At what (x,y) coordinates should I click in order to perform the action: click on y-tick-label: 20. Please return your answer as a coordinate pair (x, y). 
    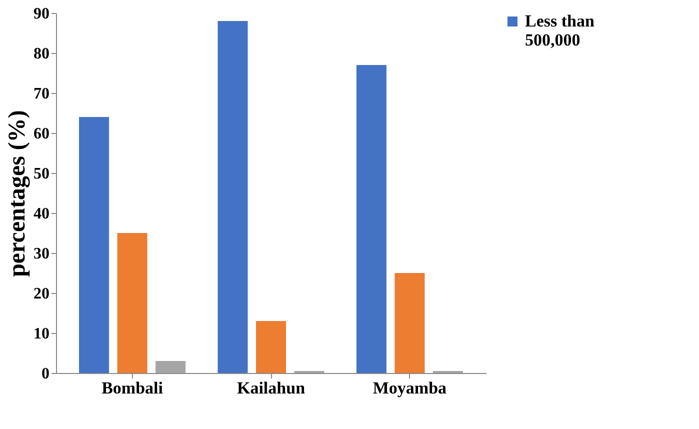
    Looking at the image, I should click on (42, 294).